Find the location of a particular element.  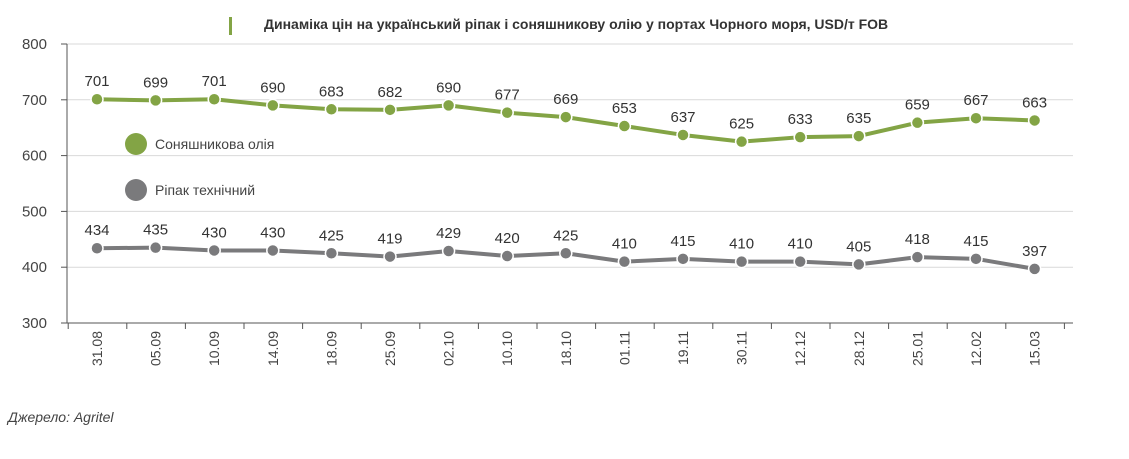

data-label-1-5: 419 is located at coordinates (389, 239).